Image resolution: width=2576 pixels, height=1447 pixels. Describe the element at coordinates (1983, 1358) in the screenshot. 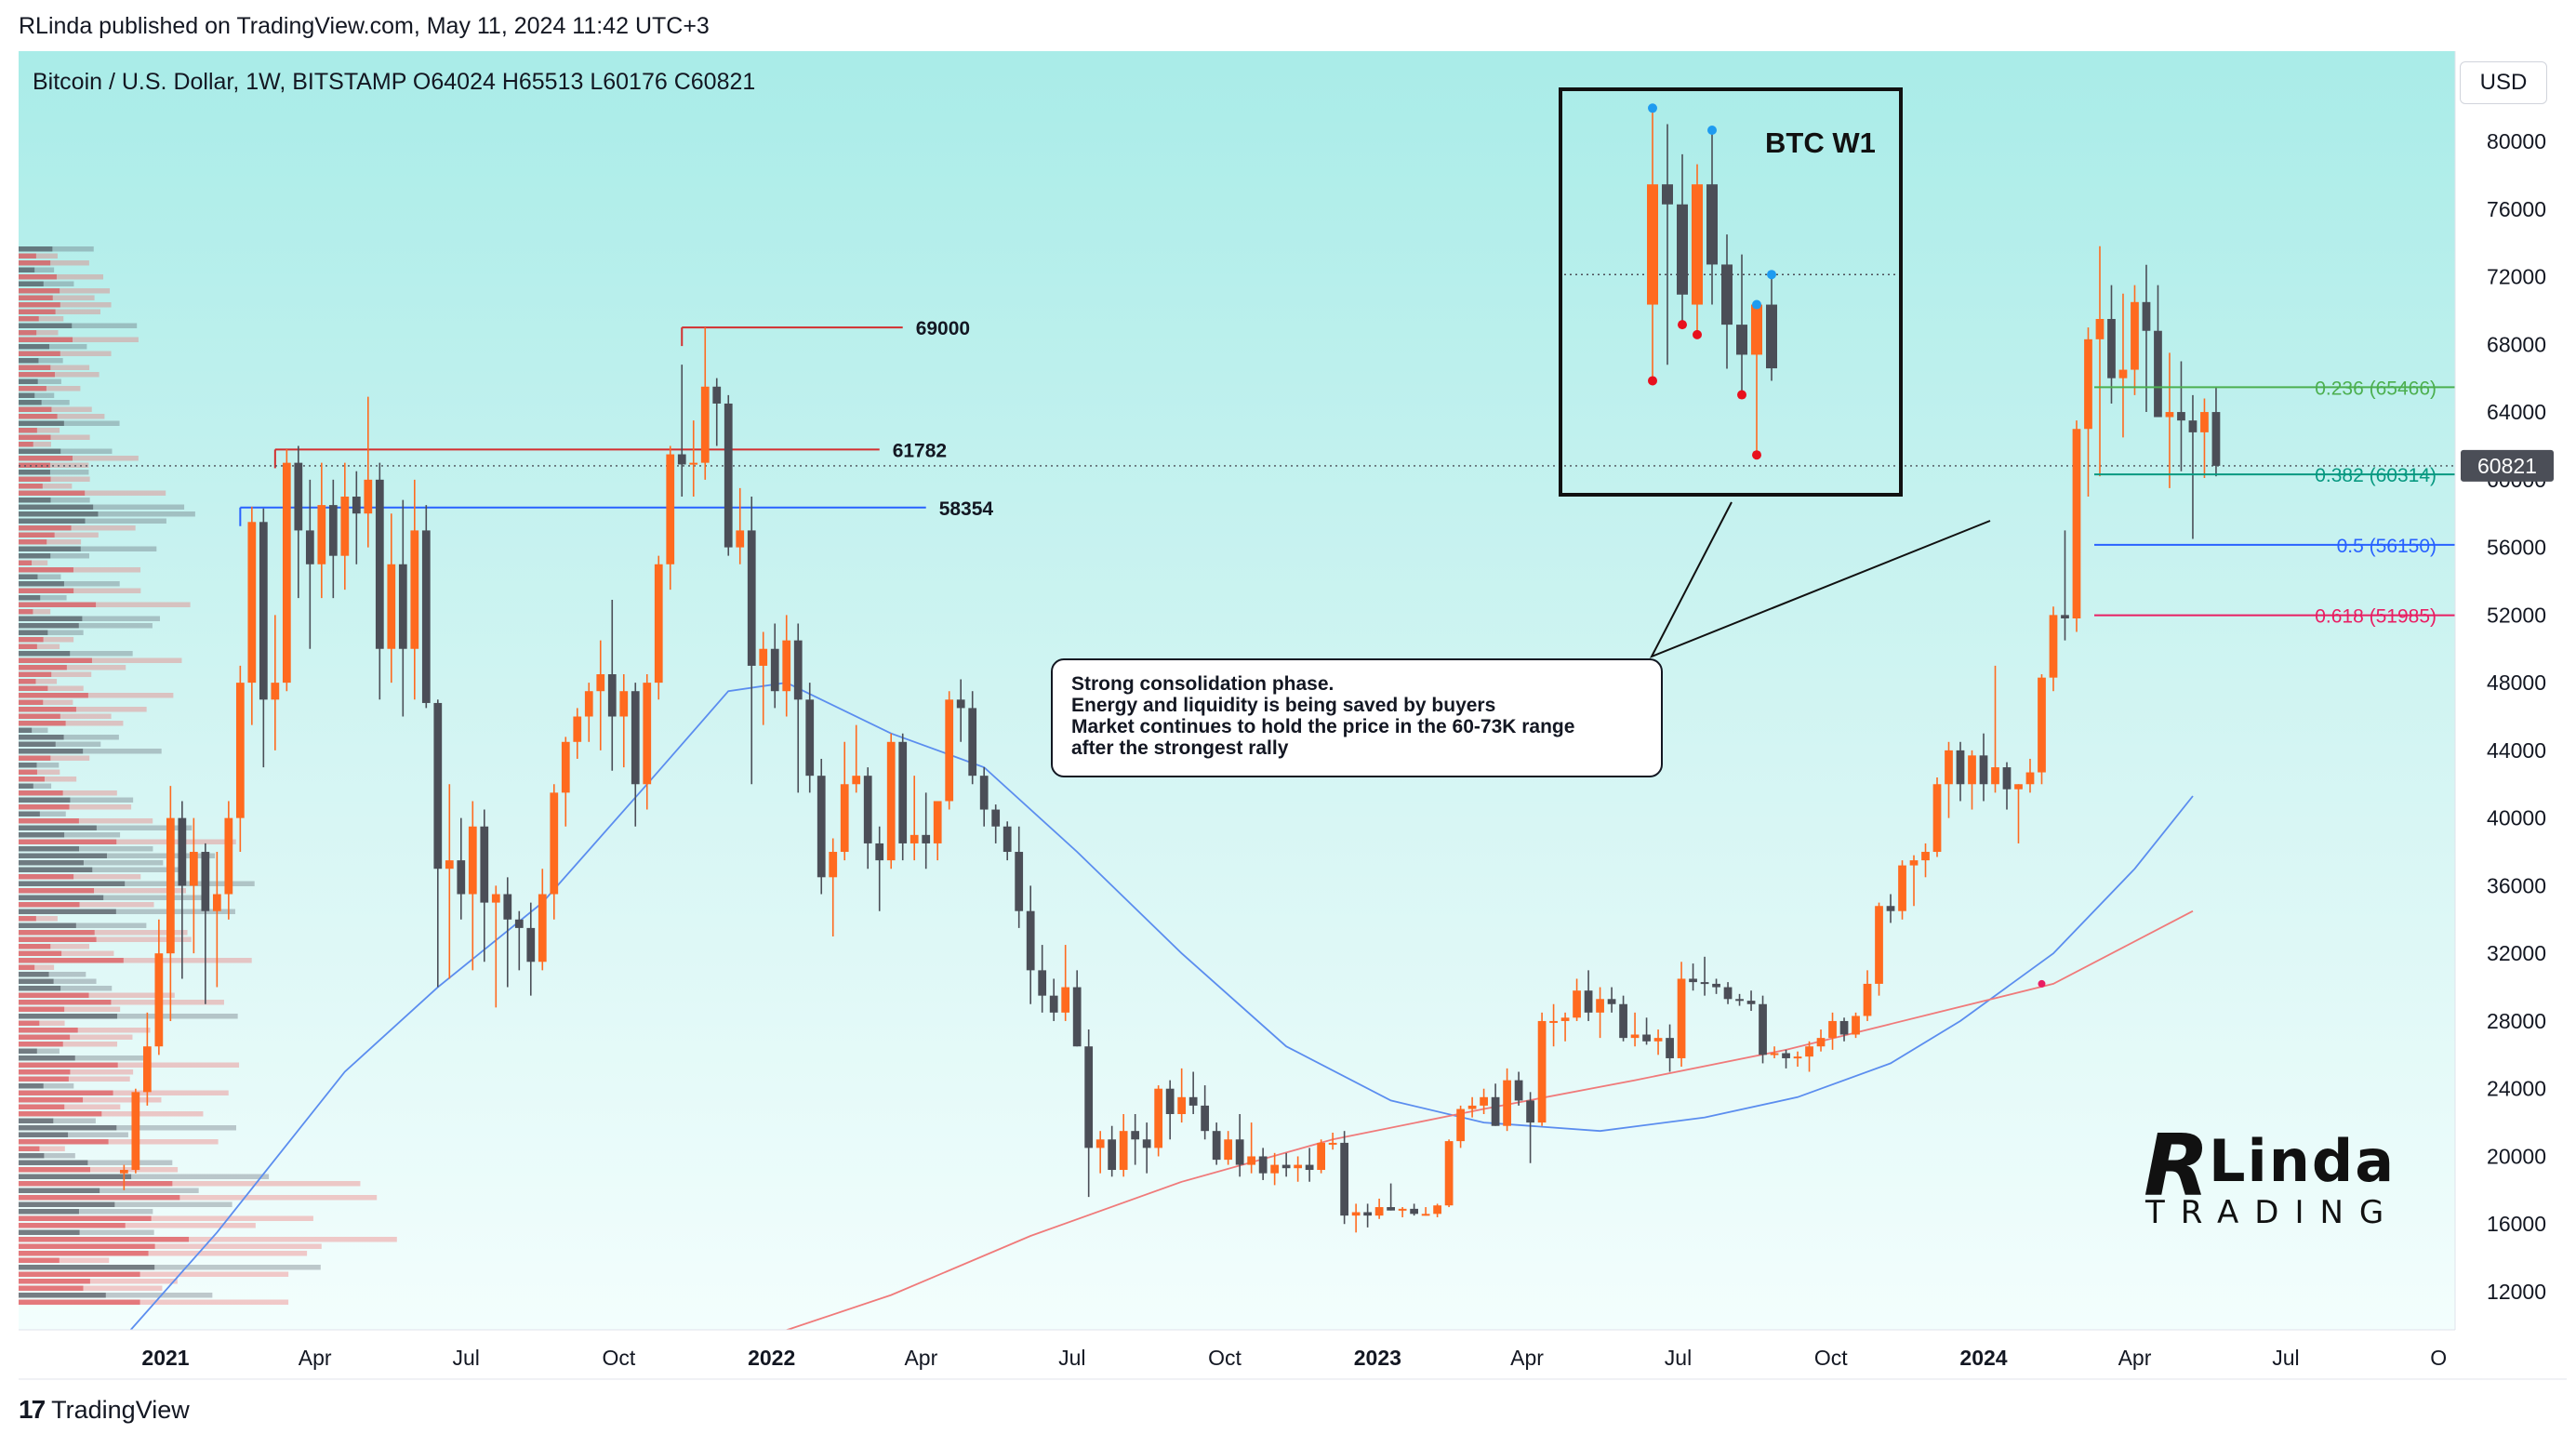

I see `x-tick-label: 2024` at that location.